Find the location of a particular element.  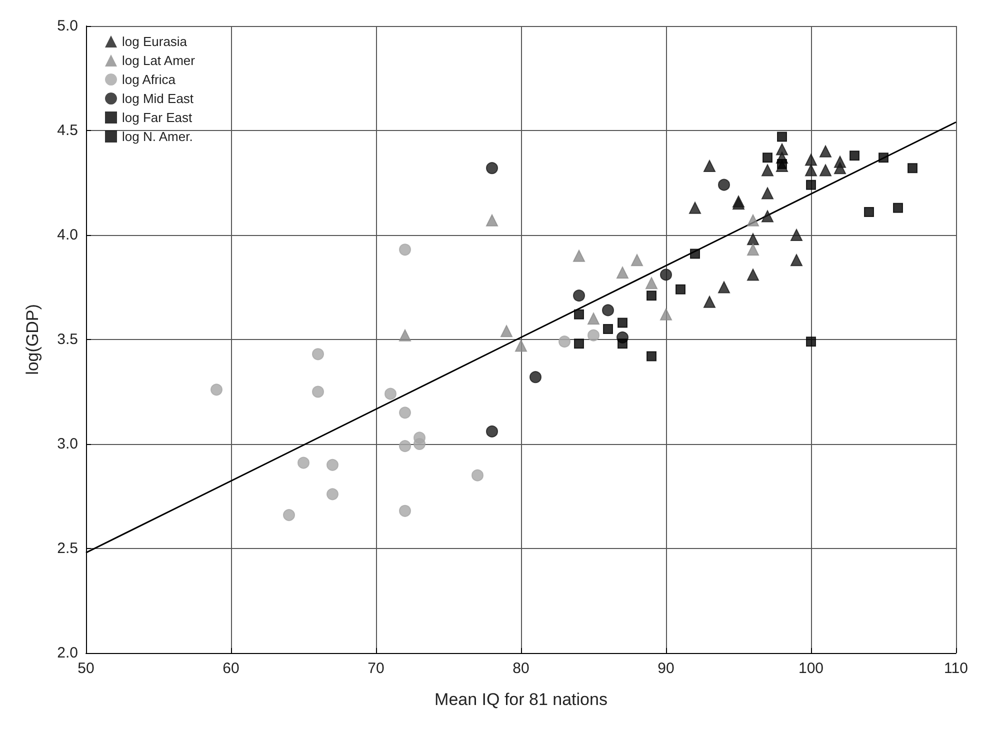

y-axis-title: log(GDP) is located at coordinates (32, 339).